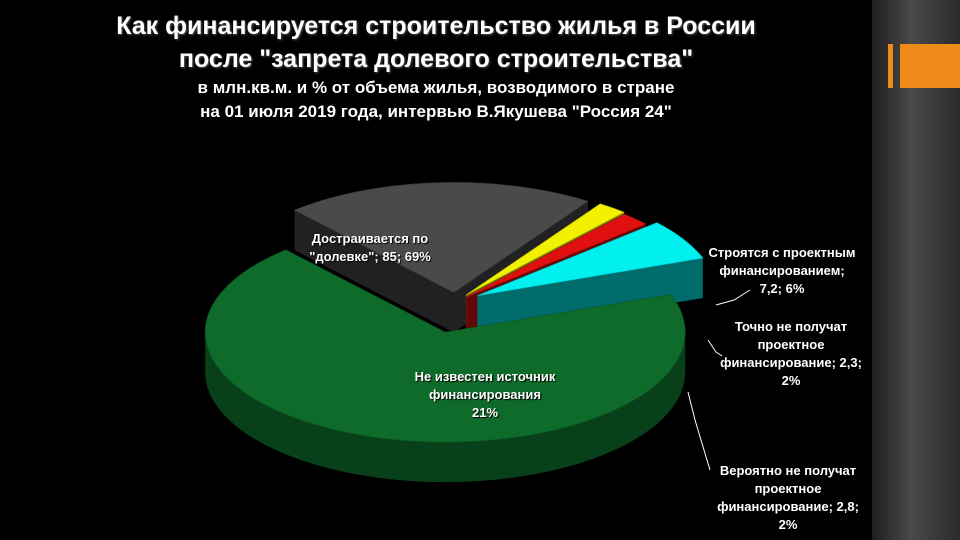 This screenshot has height=540, width=960. I want to click on slice-label-project-line-2: финансированием;, so click(782, 270).